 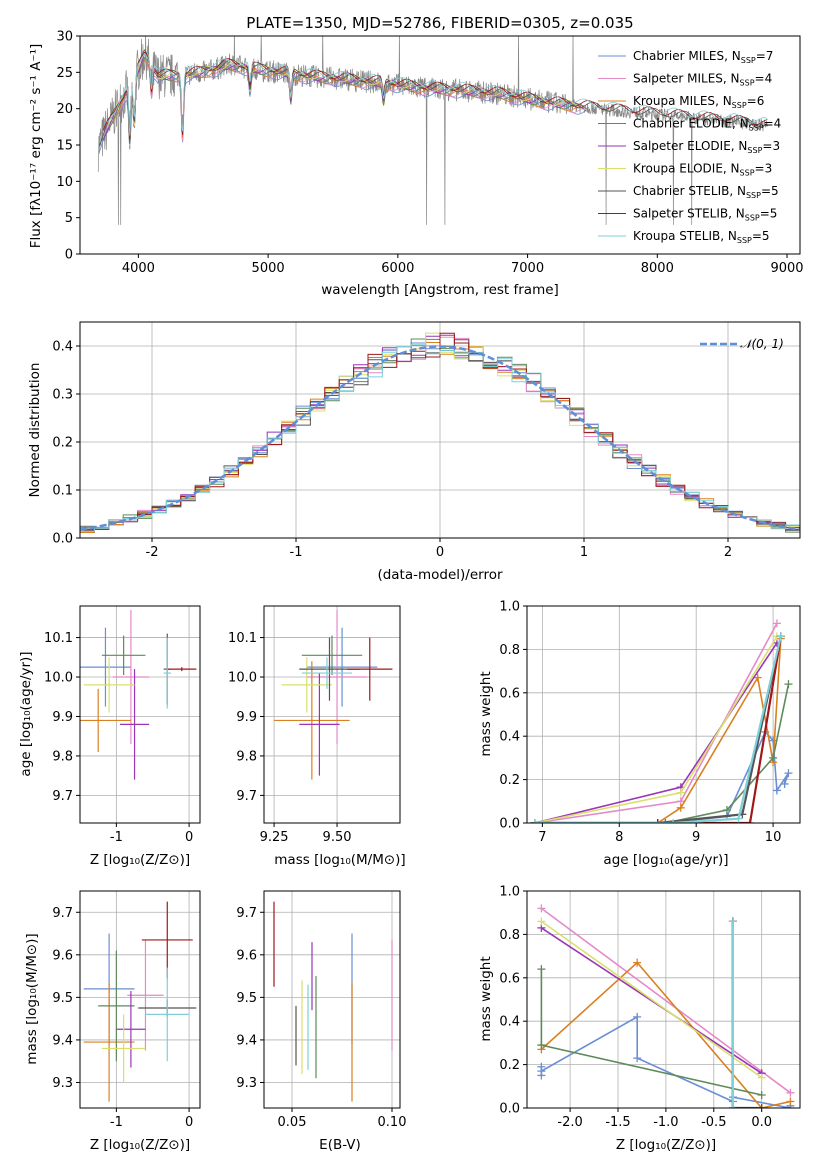 I want to click on mass_weight_vs_age-plot, so click(x=661, y=721).